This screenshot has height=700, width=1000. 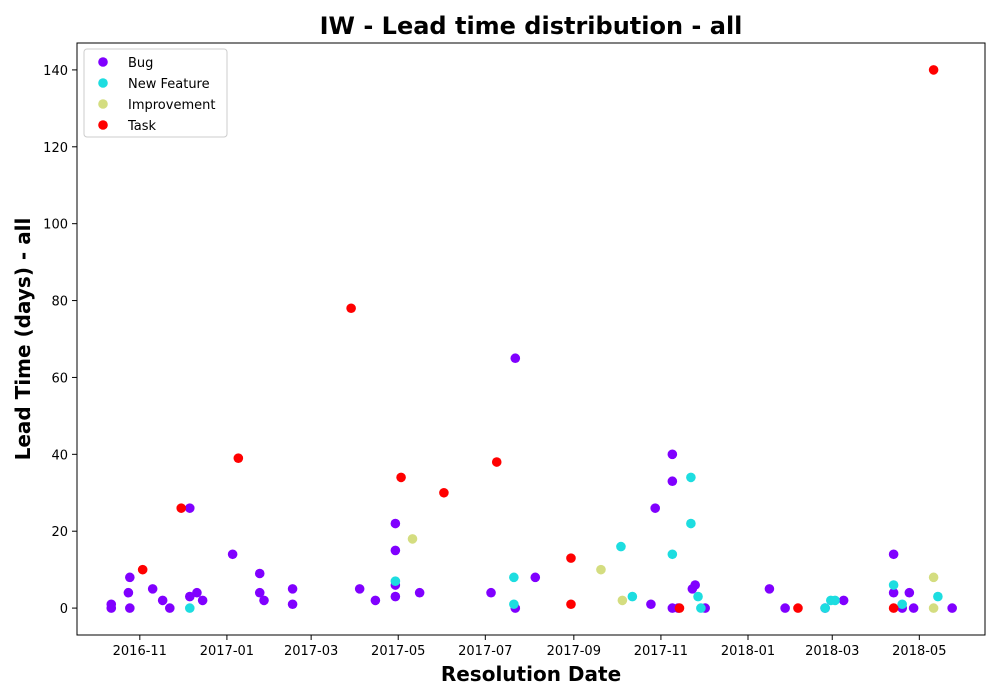 I want to click on y-tick-label: 20, so click(x=59, y=532).